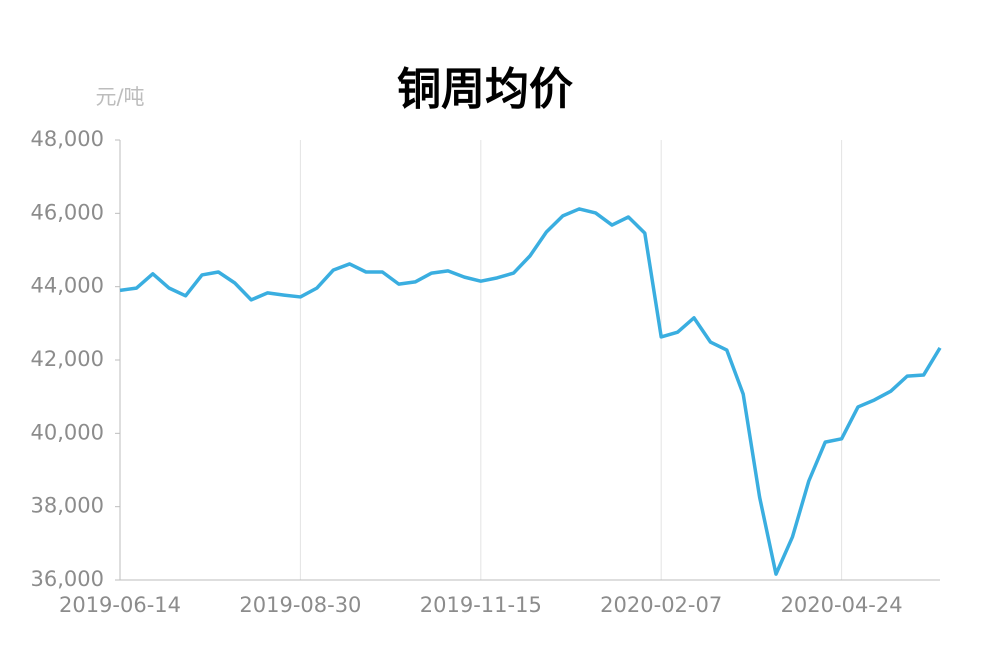 The image size is (1000, 660). I want to click on y-tick-label: 46,000, so click(67, 212).